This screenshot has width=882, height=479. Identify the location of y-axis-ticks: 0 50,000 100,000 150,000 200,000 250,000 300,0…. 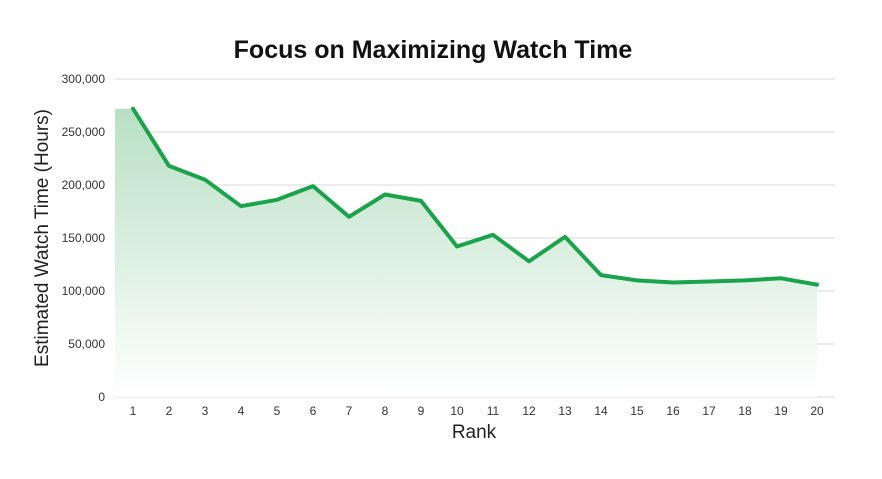
(84, 238).